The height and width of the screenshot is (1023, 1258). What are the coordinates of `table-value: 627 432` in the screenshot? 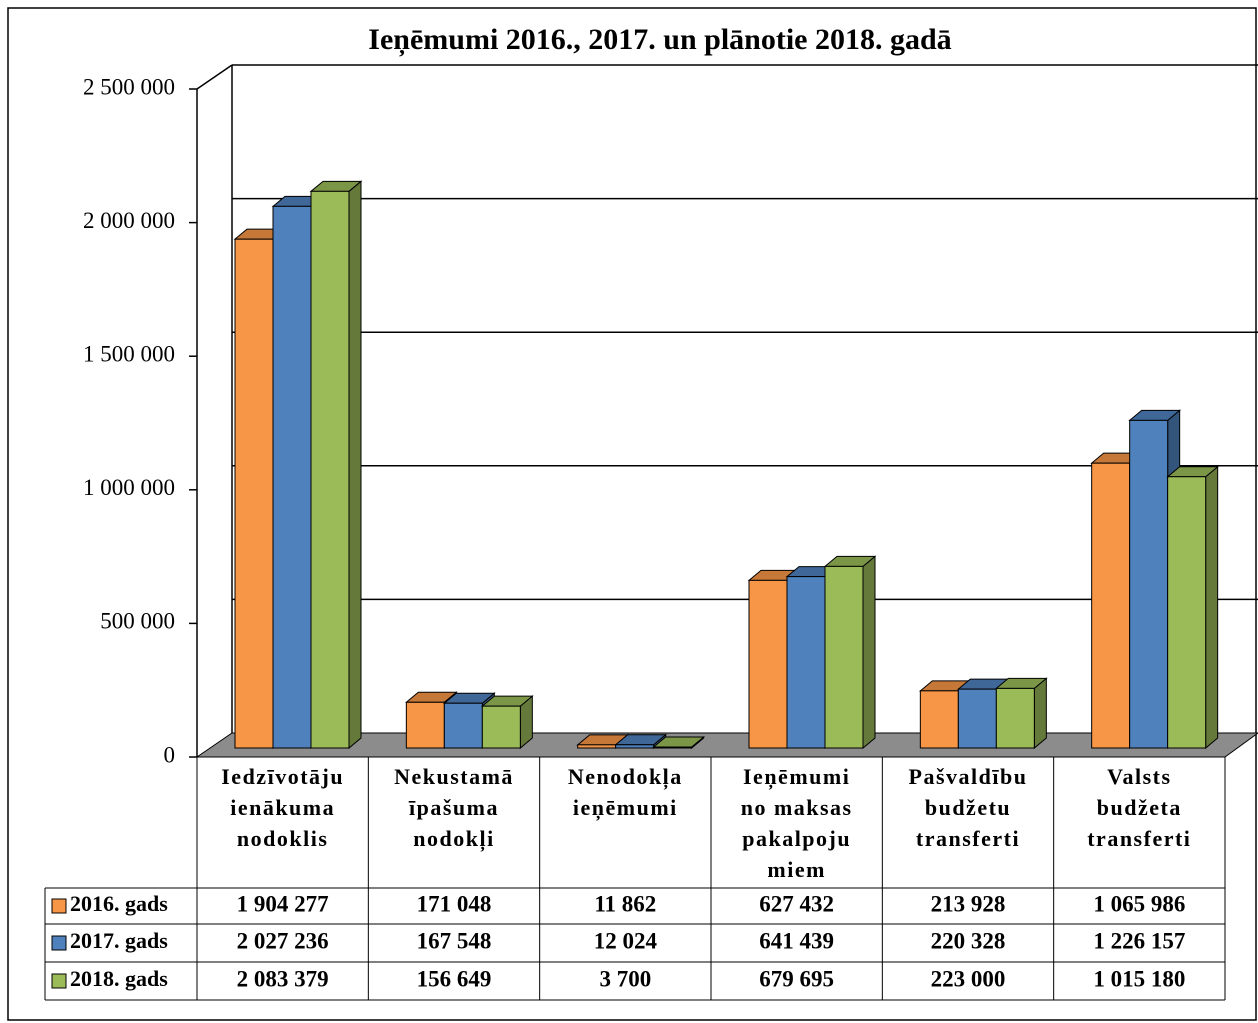 It's located at (796, 903).